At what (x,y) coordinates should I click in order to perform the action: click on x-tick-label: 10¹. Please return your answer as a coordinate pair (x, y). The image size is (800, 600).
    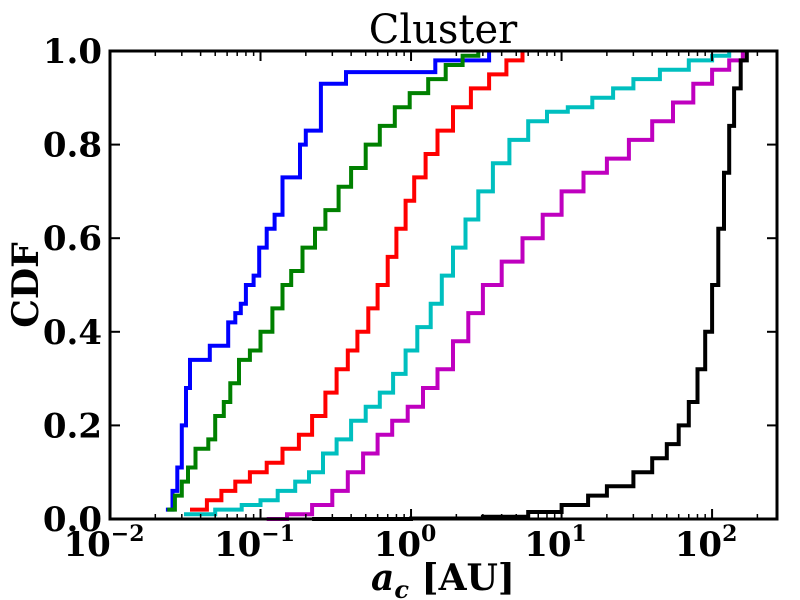
    Looking at the image, I should click on (555, 543).